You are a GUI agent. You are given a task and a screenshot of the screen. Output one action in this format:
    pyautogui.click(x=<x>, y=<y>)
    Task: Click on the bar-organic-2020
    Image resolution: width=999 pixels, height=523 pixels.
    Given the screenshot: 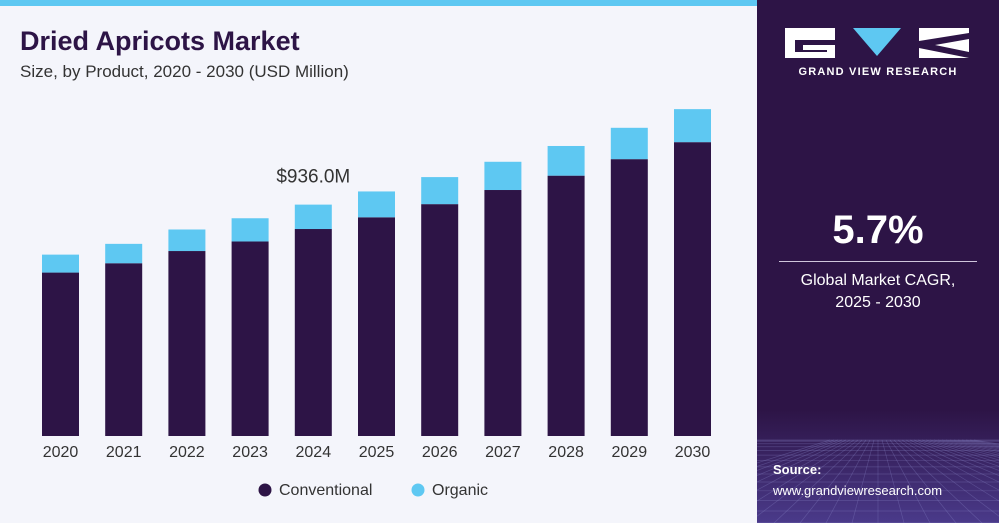 What is the action you would take?
    pyautogui.click(x=60, y=263)
    